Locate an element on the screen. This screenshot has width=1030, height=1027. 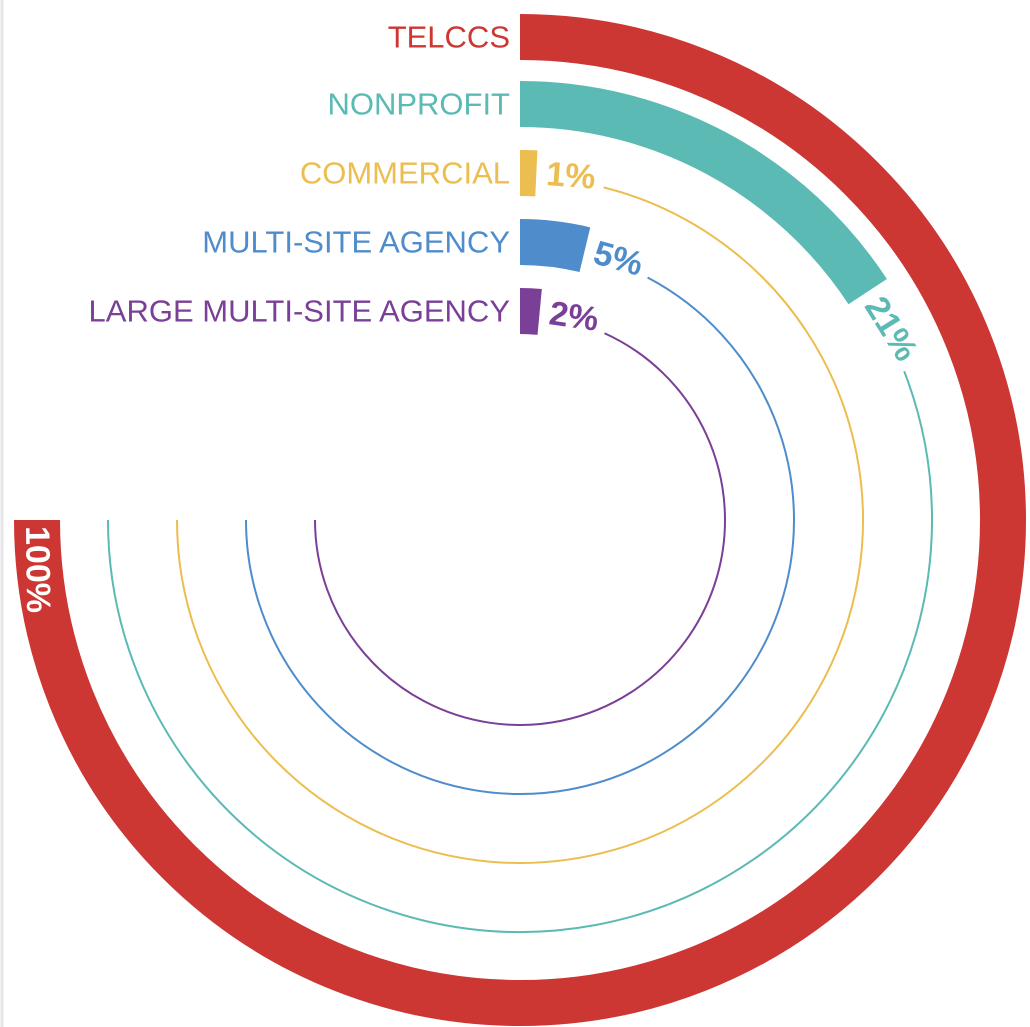
category-label: MULTI-SITE AGENCY is located at coordinates (356, 242).